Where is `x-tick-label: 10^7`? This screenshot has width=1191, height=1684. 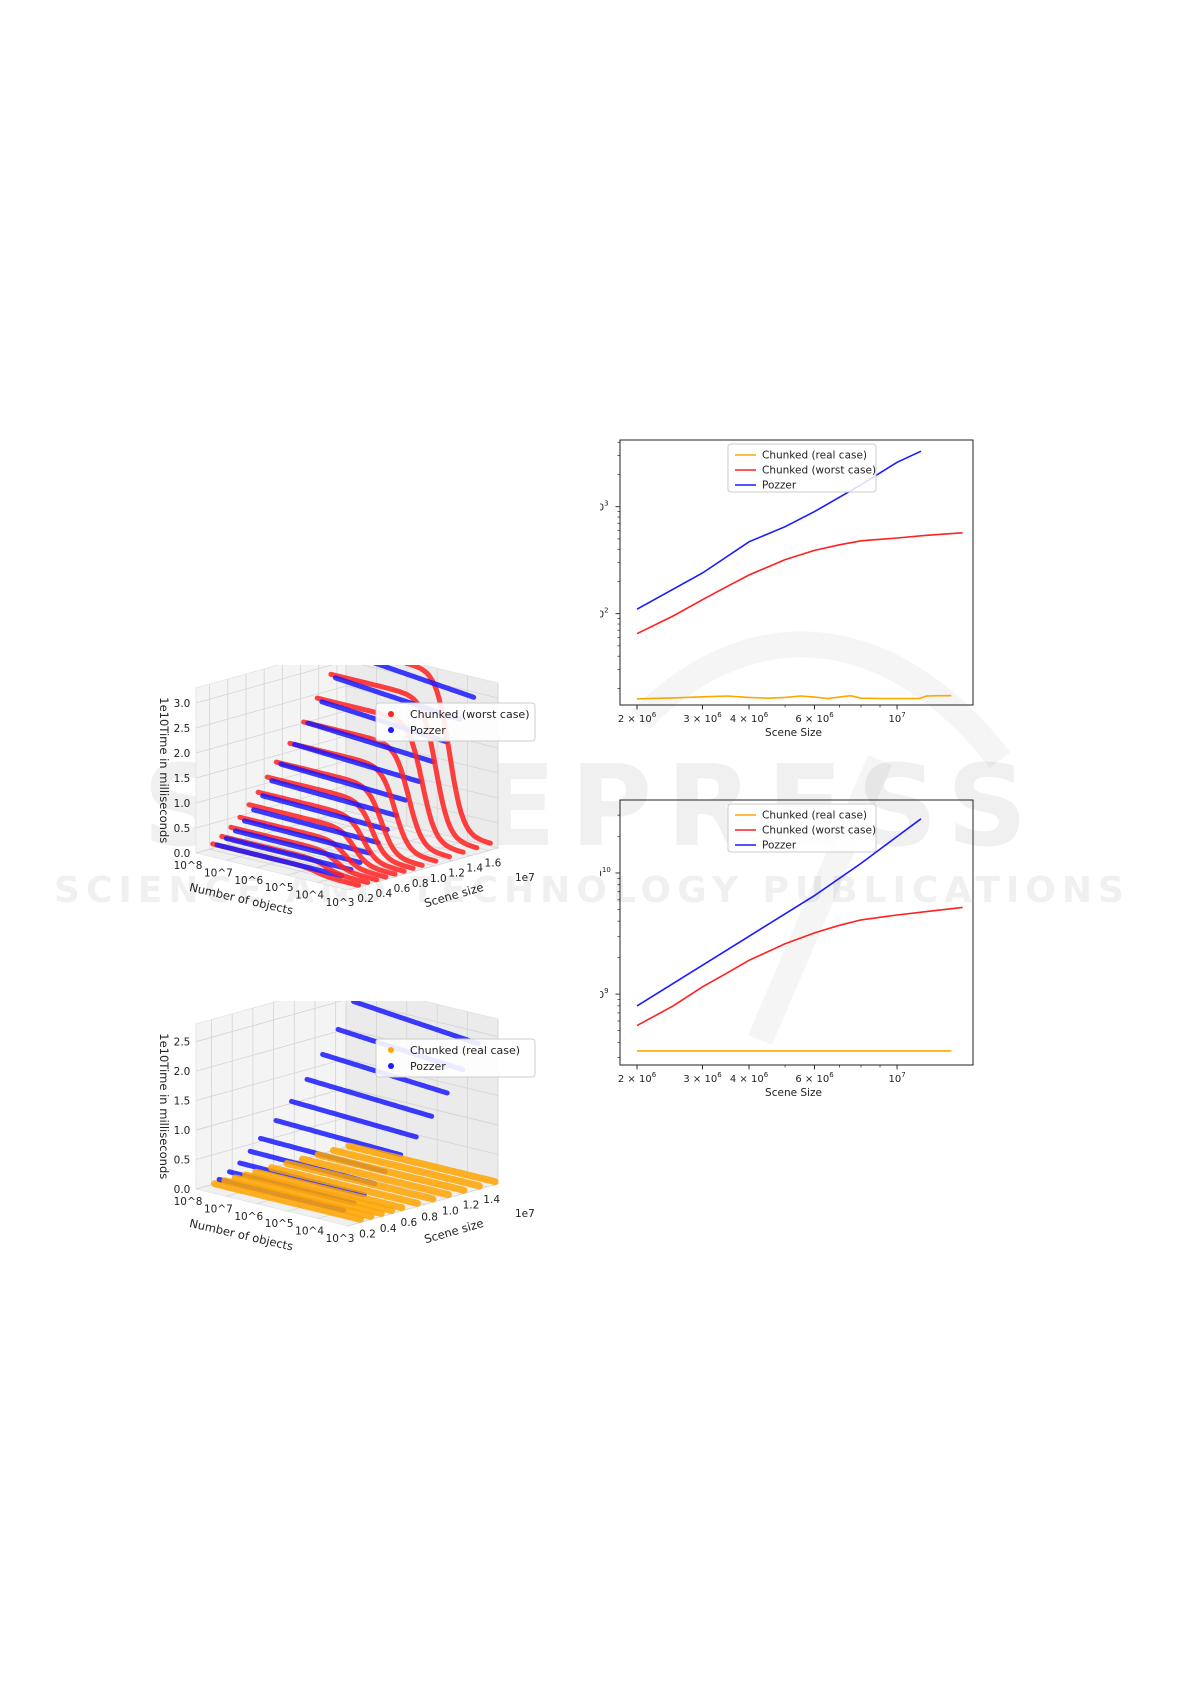 x-tick-label: 10^7 is located at coordinates (218, 1209).